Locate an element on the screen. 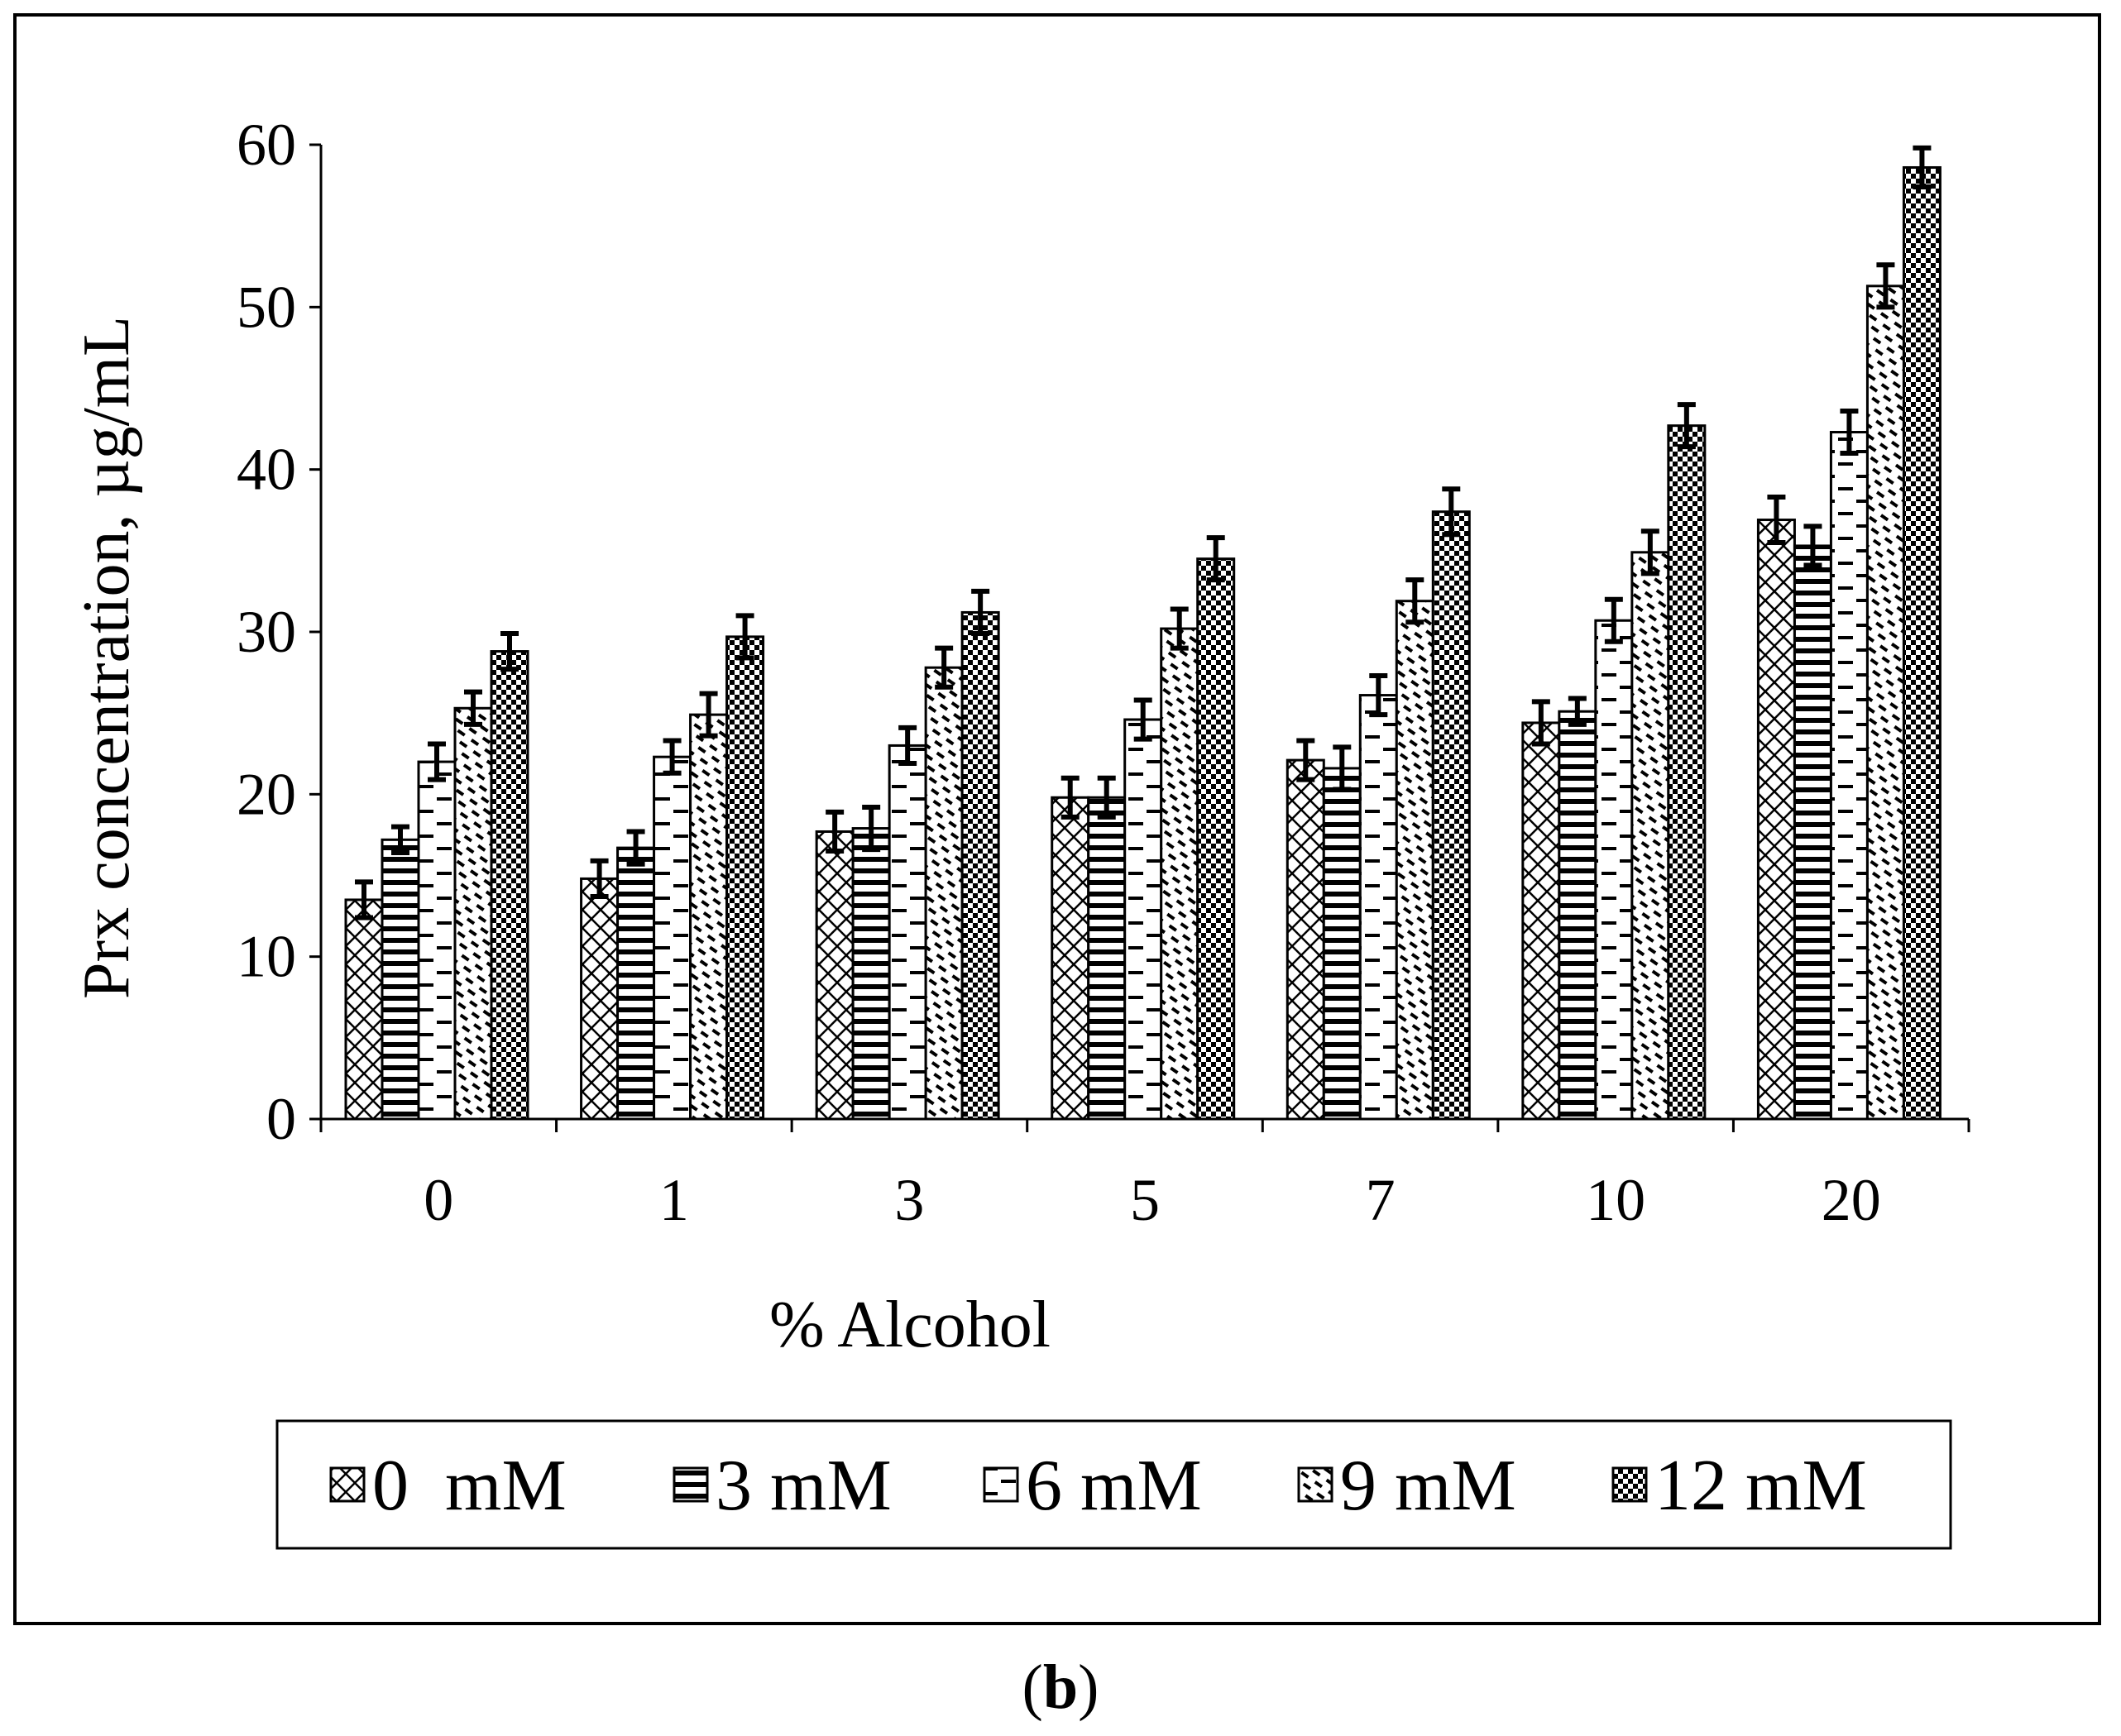 This screenshot has width=2121, height=1736. legend-label-6mM: 6 mM is located at coordinates (1114, 1486).